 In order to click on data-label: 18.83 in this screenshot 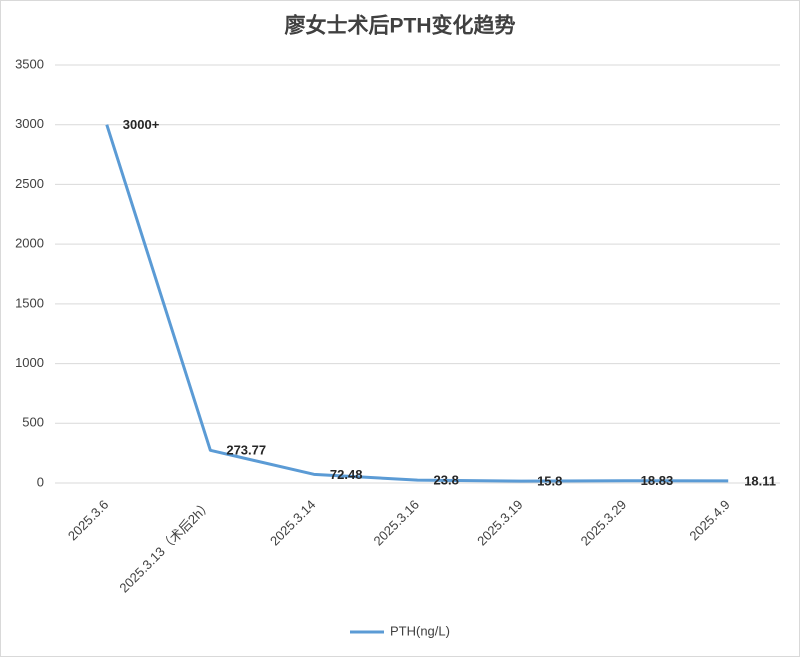, I will do `click(657, 480)`.